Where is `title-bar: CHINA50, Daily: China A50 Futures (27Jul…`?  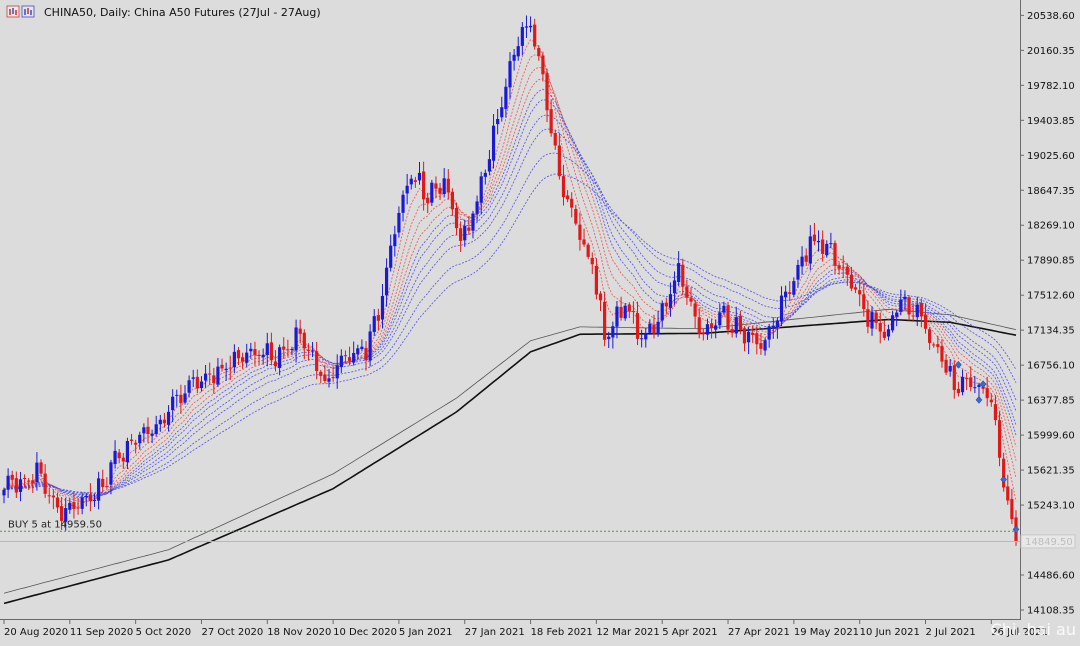
title-bar: CHINA50, Daily: China A50 Futures (27Jul… is located at coordinates (163, 12).